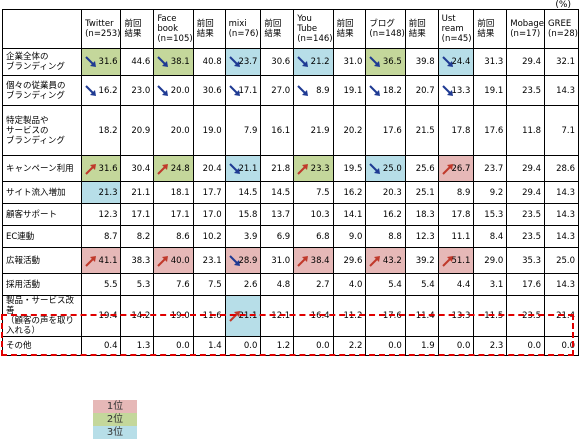 The image size is (579, 444). Describe the element at coordinates (277, 214) in the screenshot. I see `value-cell: 13.7` at that location.